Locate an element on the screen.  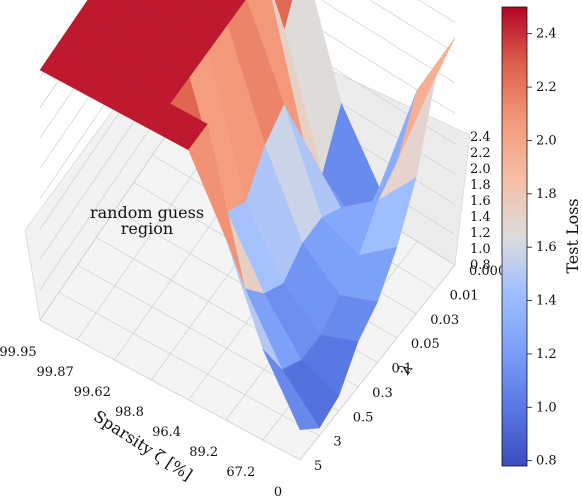
y-tick-label: 3 is located at coordinates (337, 442).